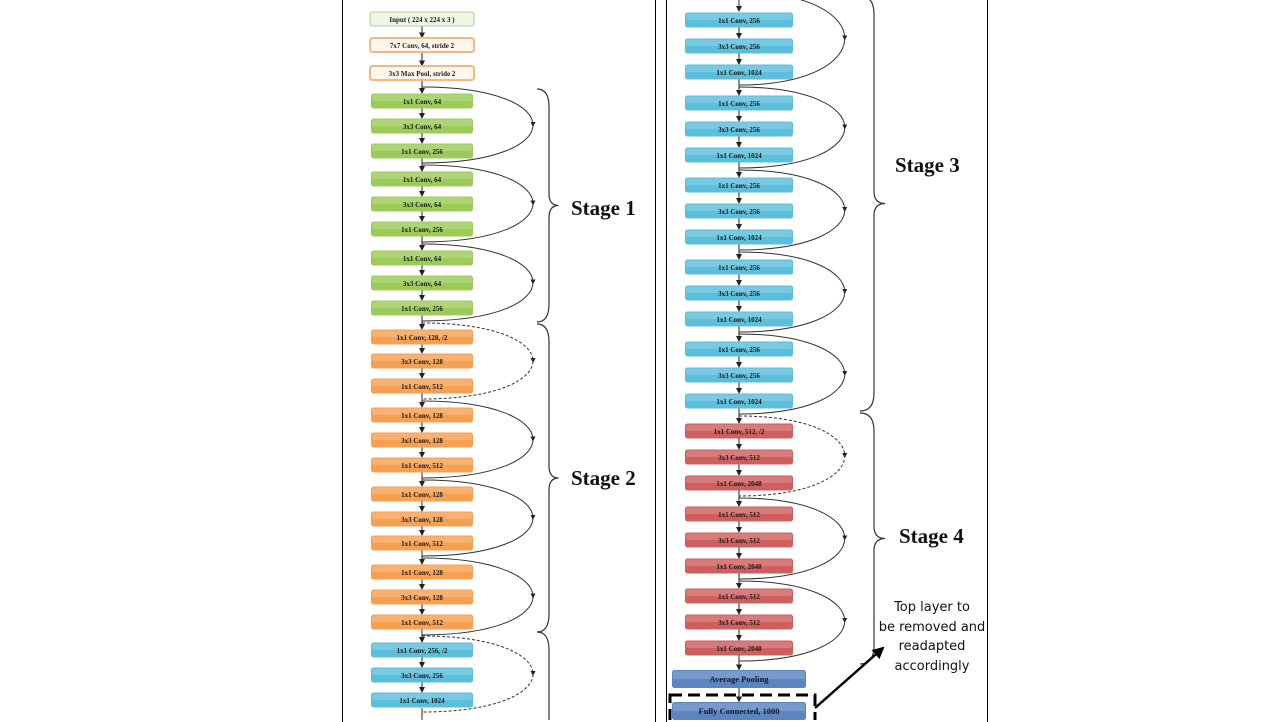 The image size is (1280, 722). I want to click on layer-block: 1x1 Conv, 128, /2, so click(422, 337).